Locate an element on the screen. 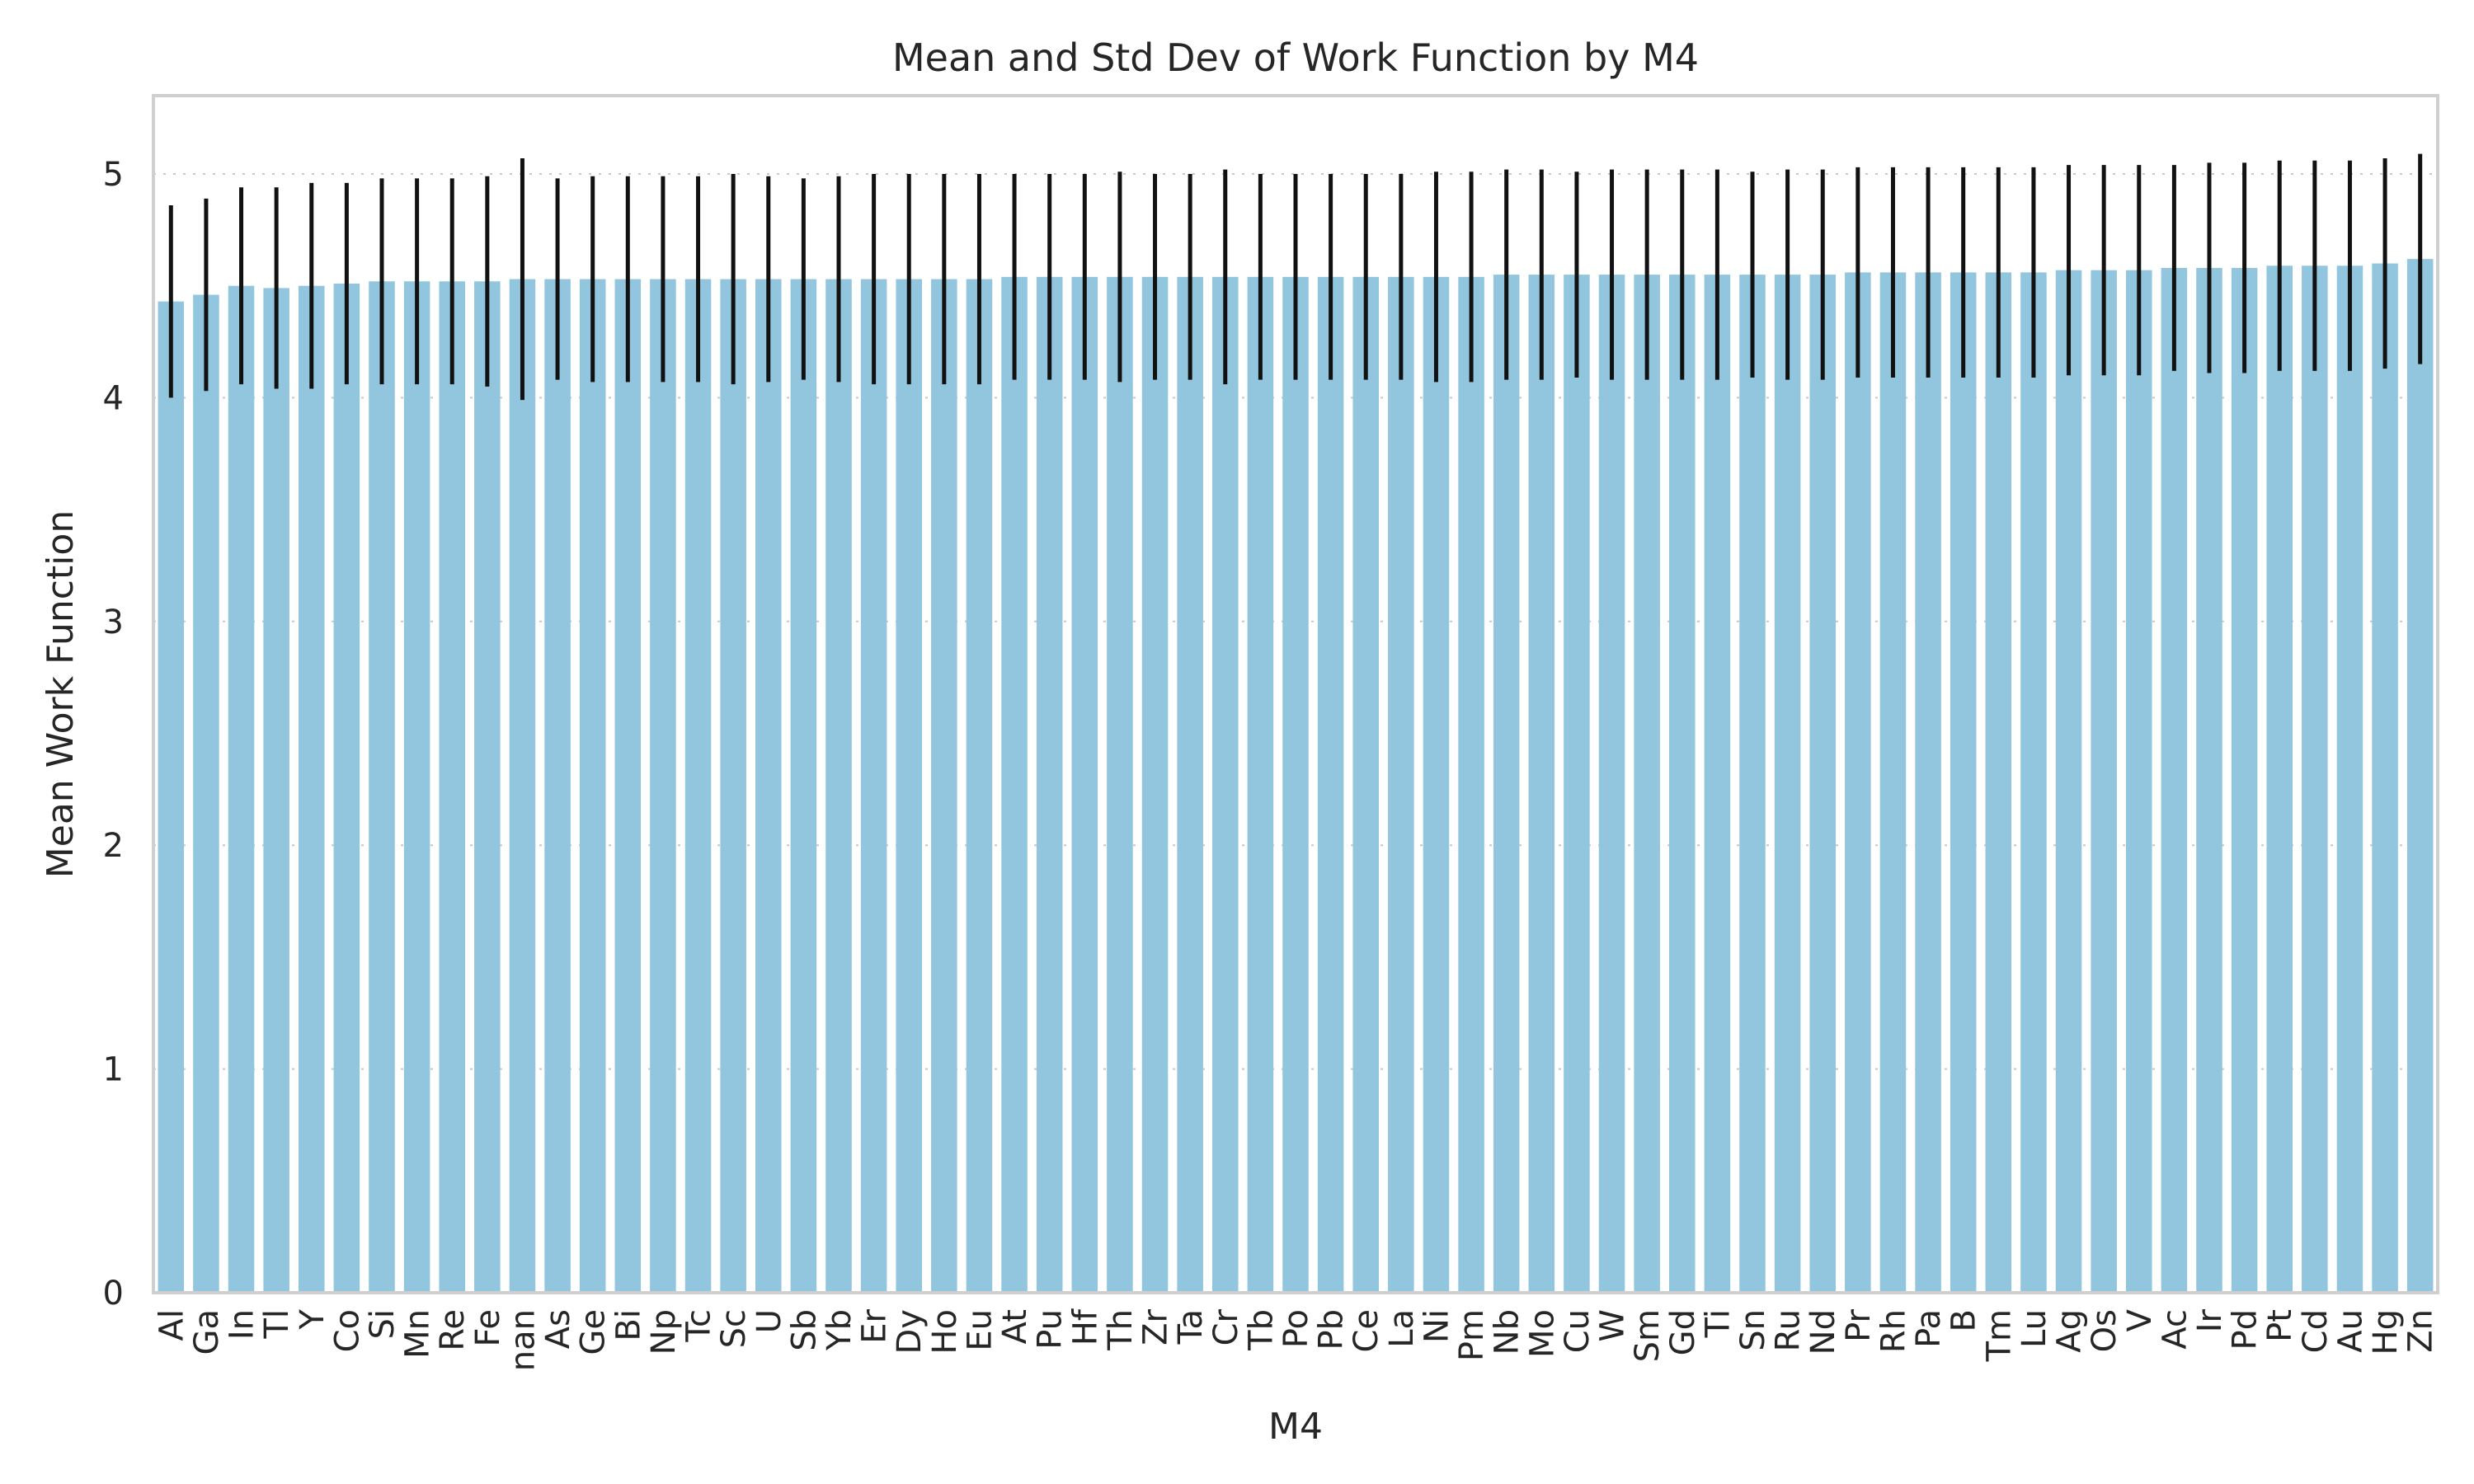 Image resolution: width=2474 pixels, height=1484 pixels. x-tick-label: Nd is located at coordinates (1823, 1332).